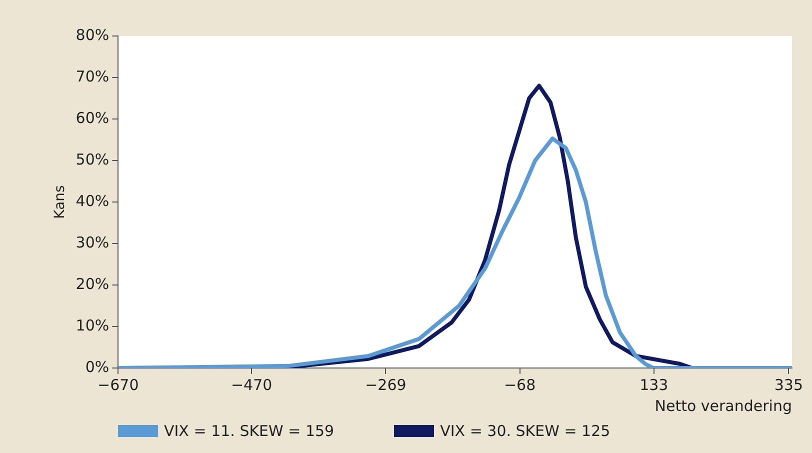  What do you see at coordinates (93, 242) in the screenshot?
I see `y-tick-label: 30%` at bounding box center [93, 242].